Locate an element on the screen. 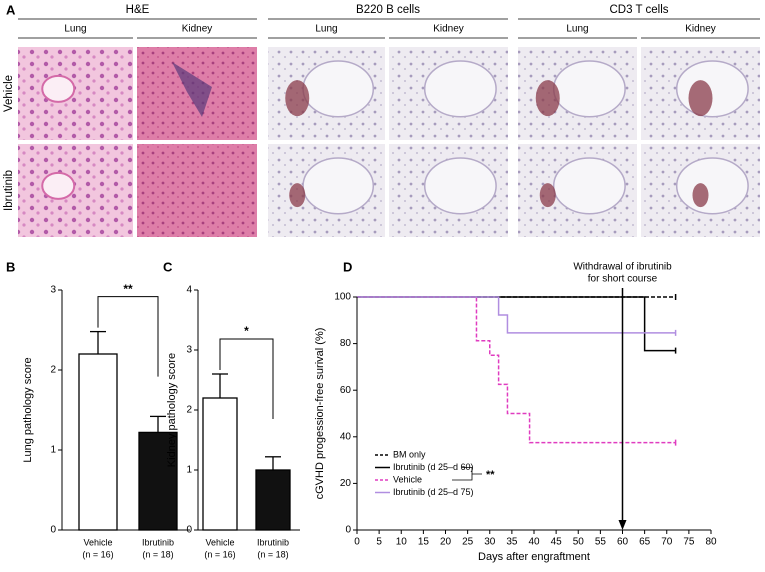 The height and width of the screenshot is (572, 765). panel-label: C is located at coordinates (168, 266).